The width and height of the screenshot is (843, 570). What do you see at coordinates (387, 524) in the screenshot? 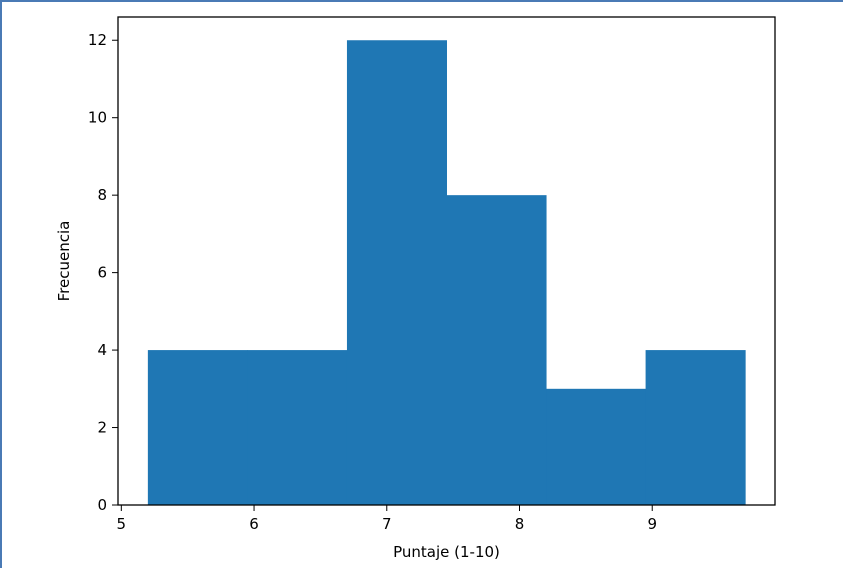
I see `x-tick-label: 7` at bounding box center [387, 524].